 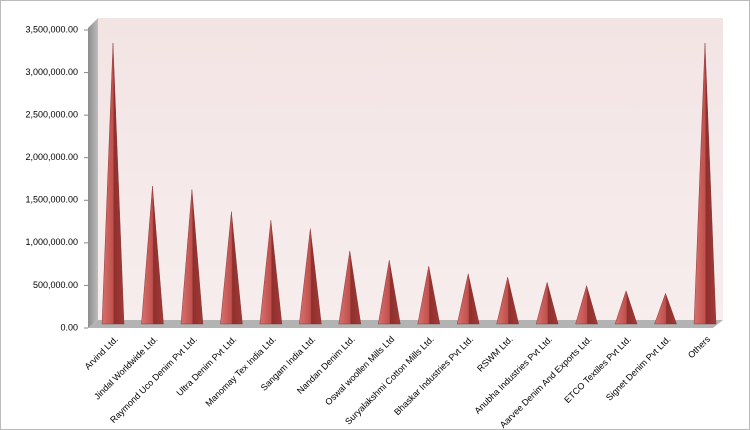 I want to click on y-tick-label: 500,000.00, so click(x=55, y=285).